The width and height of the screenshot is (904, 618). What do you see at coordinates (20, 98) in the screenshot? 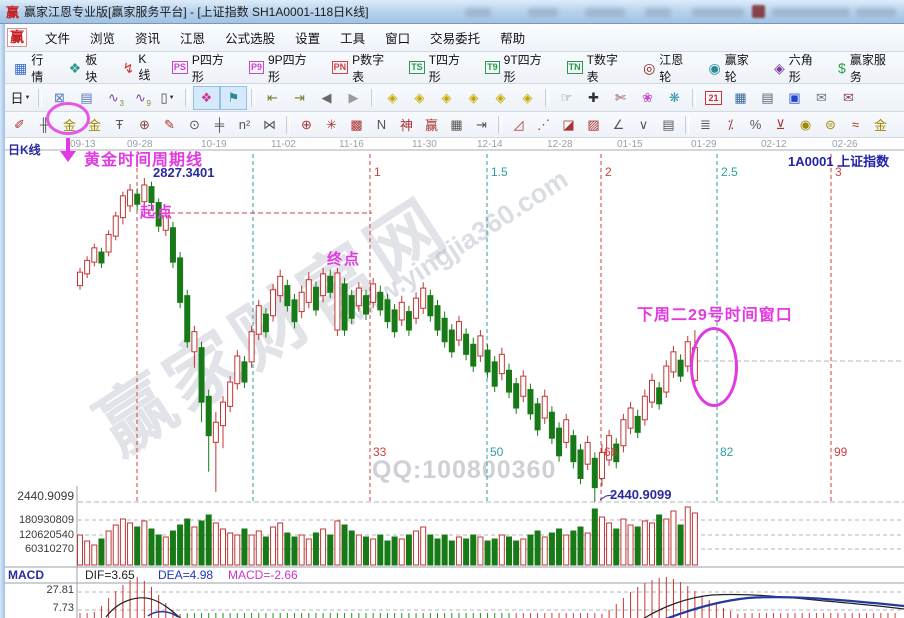
I see `period-selector: 日 ▼` at bounding box center [20, 98].